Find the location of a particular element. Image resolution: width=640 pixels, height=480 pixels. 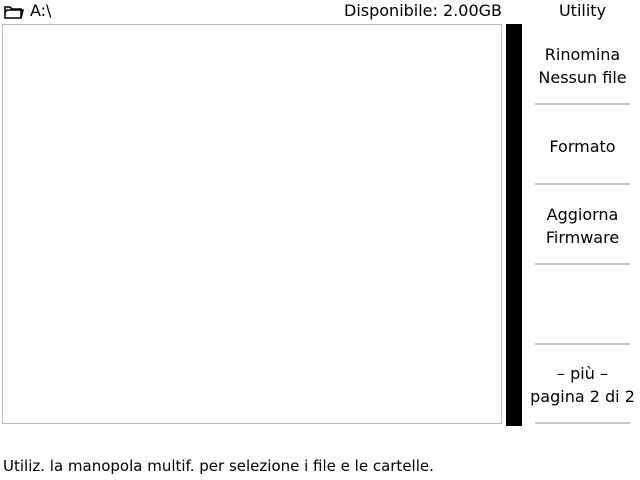

softkey-label-line2: Firmware is located at coordinates (582, 237).